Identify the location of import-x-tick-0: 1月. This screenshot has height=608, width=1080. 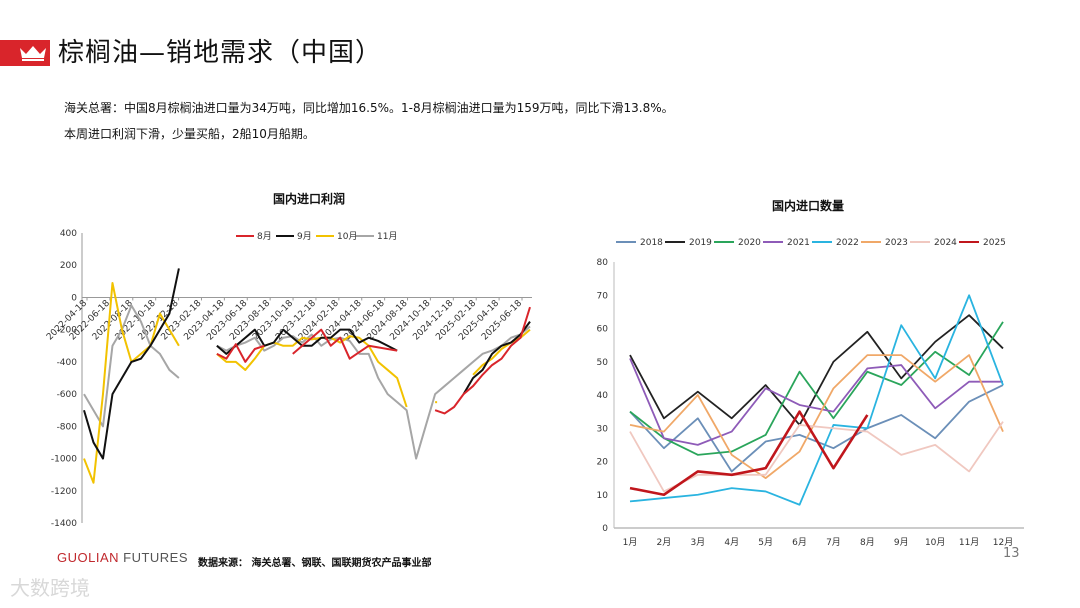
(630, 542).